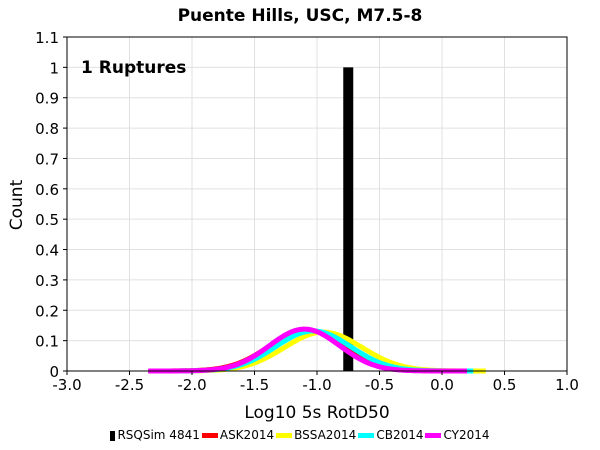 This screenshot has height=450, width=600. What do you see at coordinates (400, 435) in the screenshot?
I see `legend-label: CB2014` at bounding box center [400, 435].